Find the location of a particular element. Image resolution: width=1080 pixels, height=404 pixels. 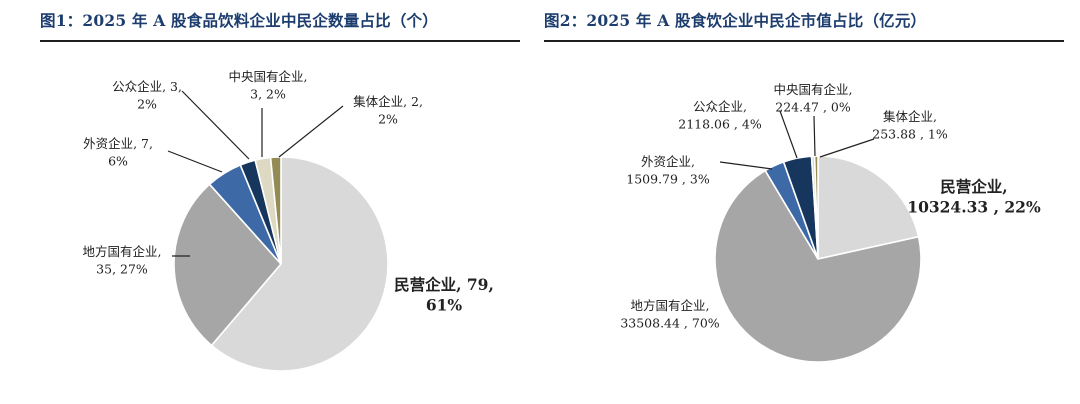

slice-label: 集体企业, 2, is located at coordinates (388, 101).